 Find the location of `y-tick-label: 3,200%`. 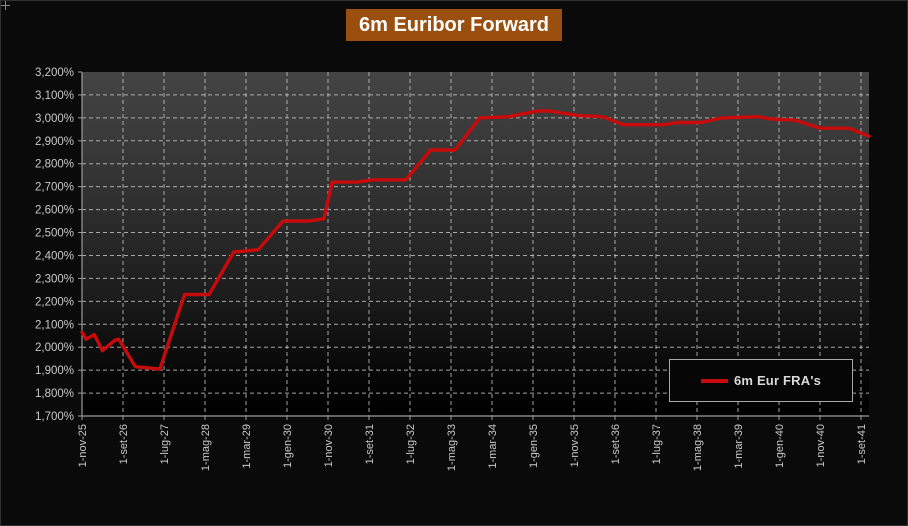

y-tick-label: 3,200% is located at coordinates (54, 73).